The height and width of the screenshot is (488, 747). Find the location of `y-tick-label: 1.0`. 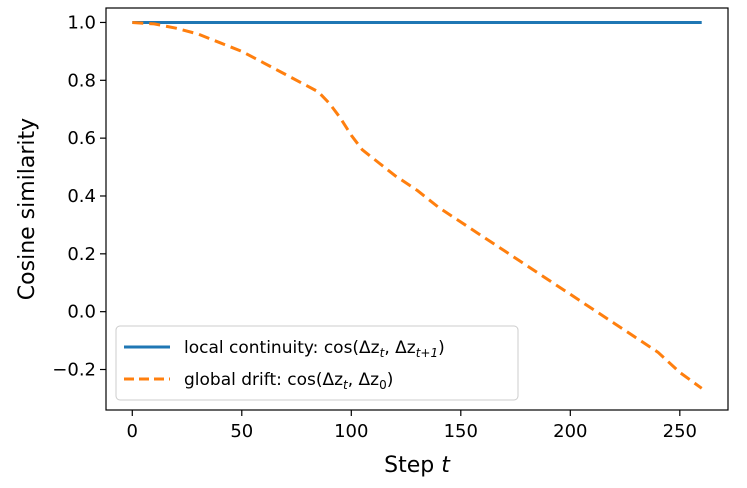

y-tick-label: 1.0 is located at coordinates (81, 22).